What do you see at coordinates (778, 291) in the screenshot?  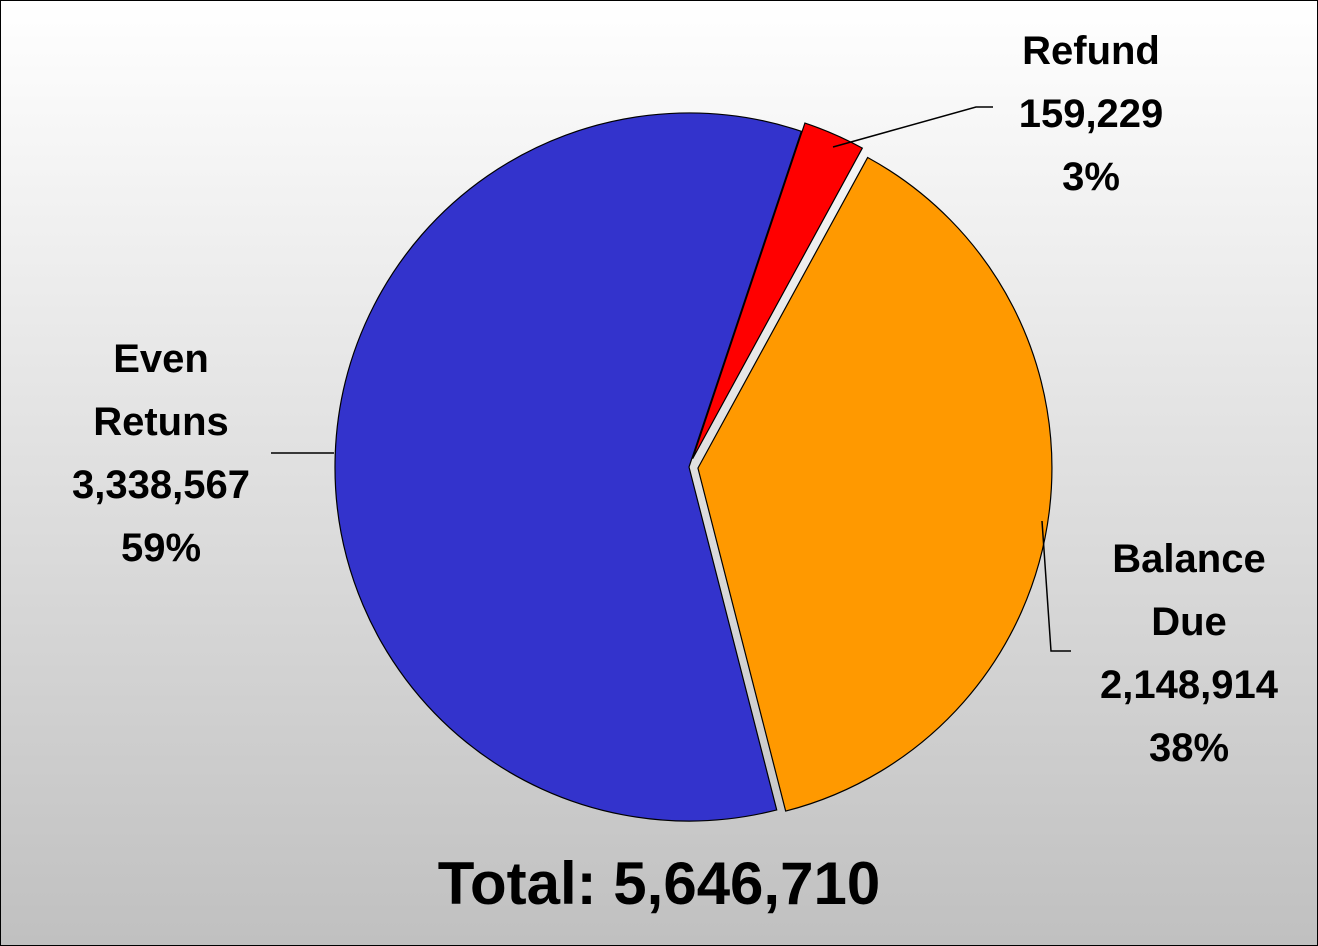 I see `pie-slice` at bounding box center [778, 291].